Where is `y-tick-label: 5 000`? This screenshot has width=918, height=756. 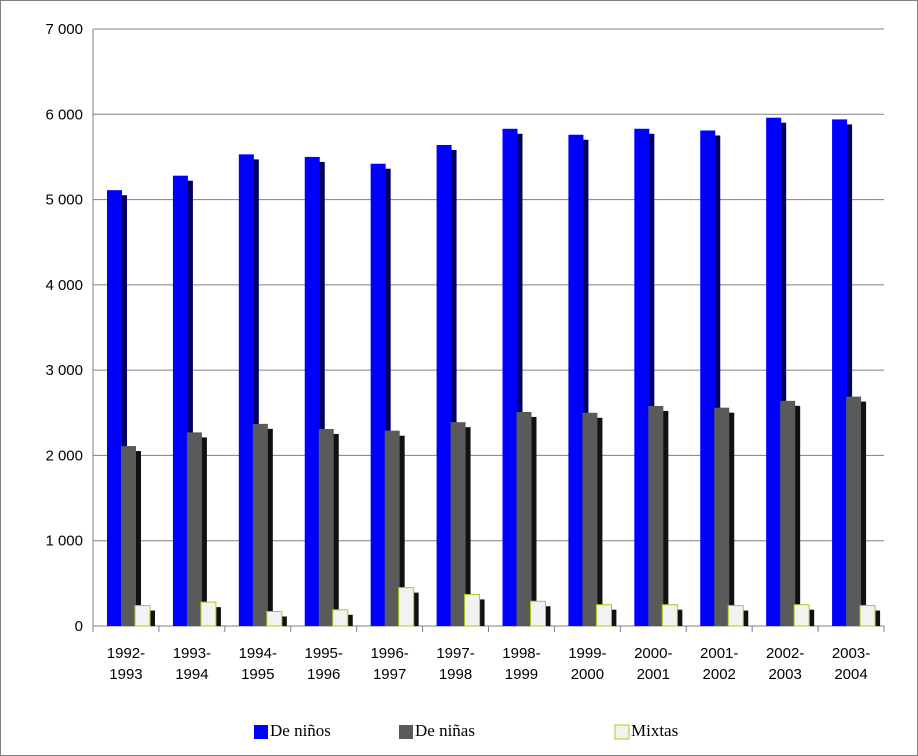
y-tick-label: 5 000 is located at coordinates (64, 200).